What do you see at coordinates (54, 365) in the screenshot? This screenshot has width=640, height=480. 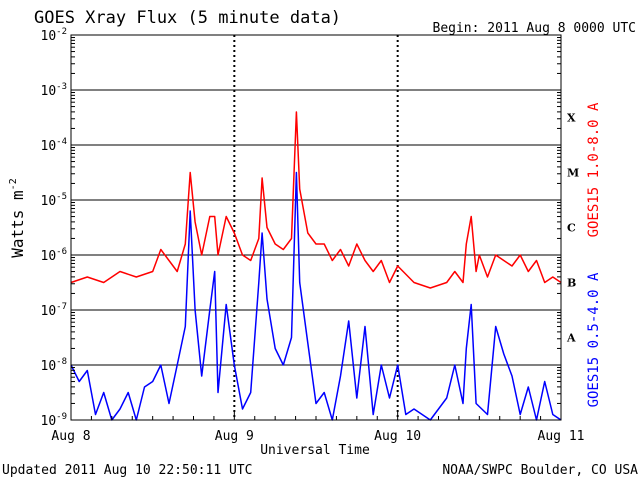 I see `y-tick-label: 10⁻⁸` at bounding box center [54, 365].